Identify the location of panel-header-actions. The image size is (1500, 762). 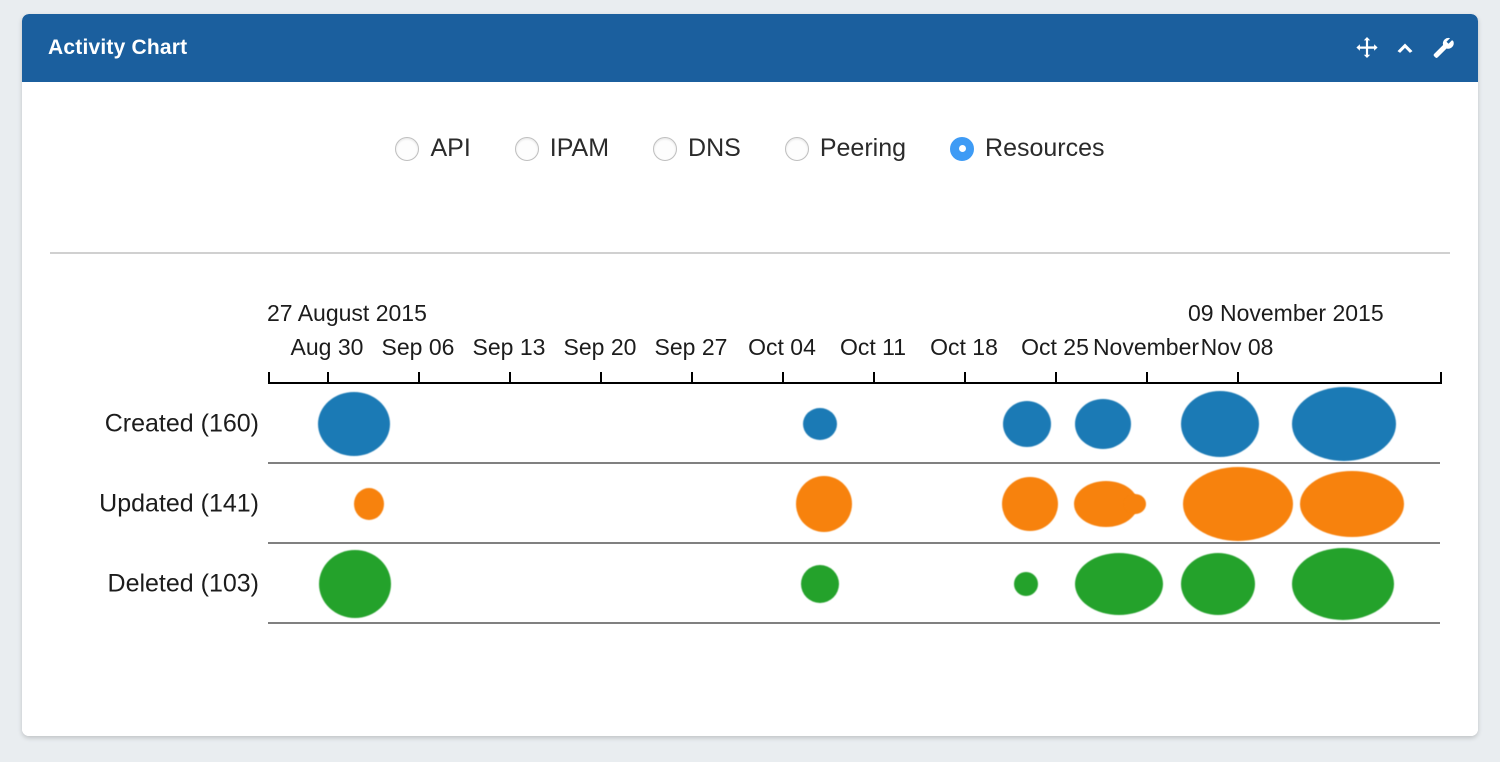
(1405, 48).